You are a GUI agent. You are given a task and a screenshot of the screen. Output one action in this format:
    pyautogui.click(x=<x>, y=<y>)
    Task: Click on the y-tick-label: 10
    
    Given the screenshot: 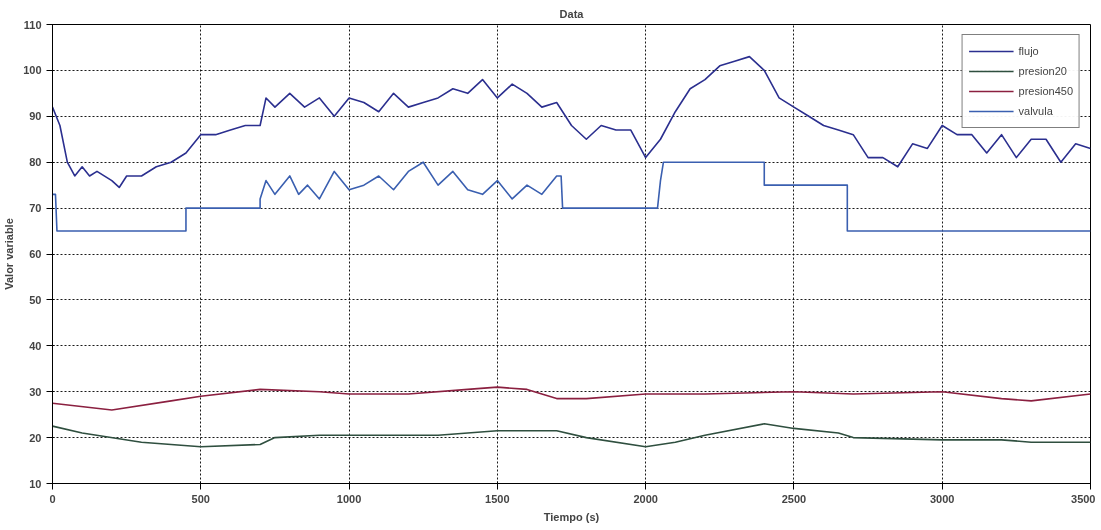 What is the action you would take?
    pyautogui.click(x=35, y=483)
    